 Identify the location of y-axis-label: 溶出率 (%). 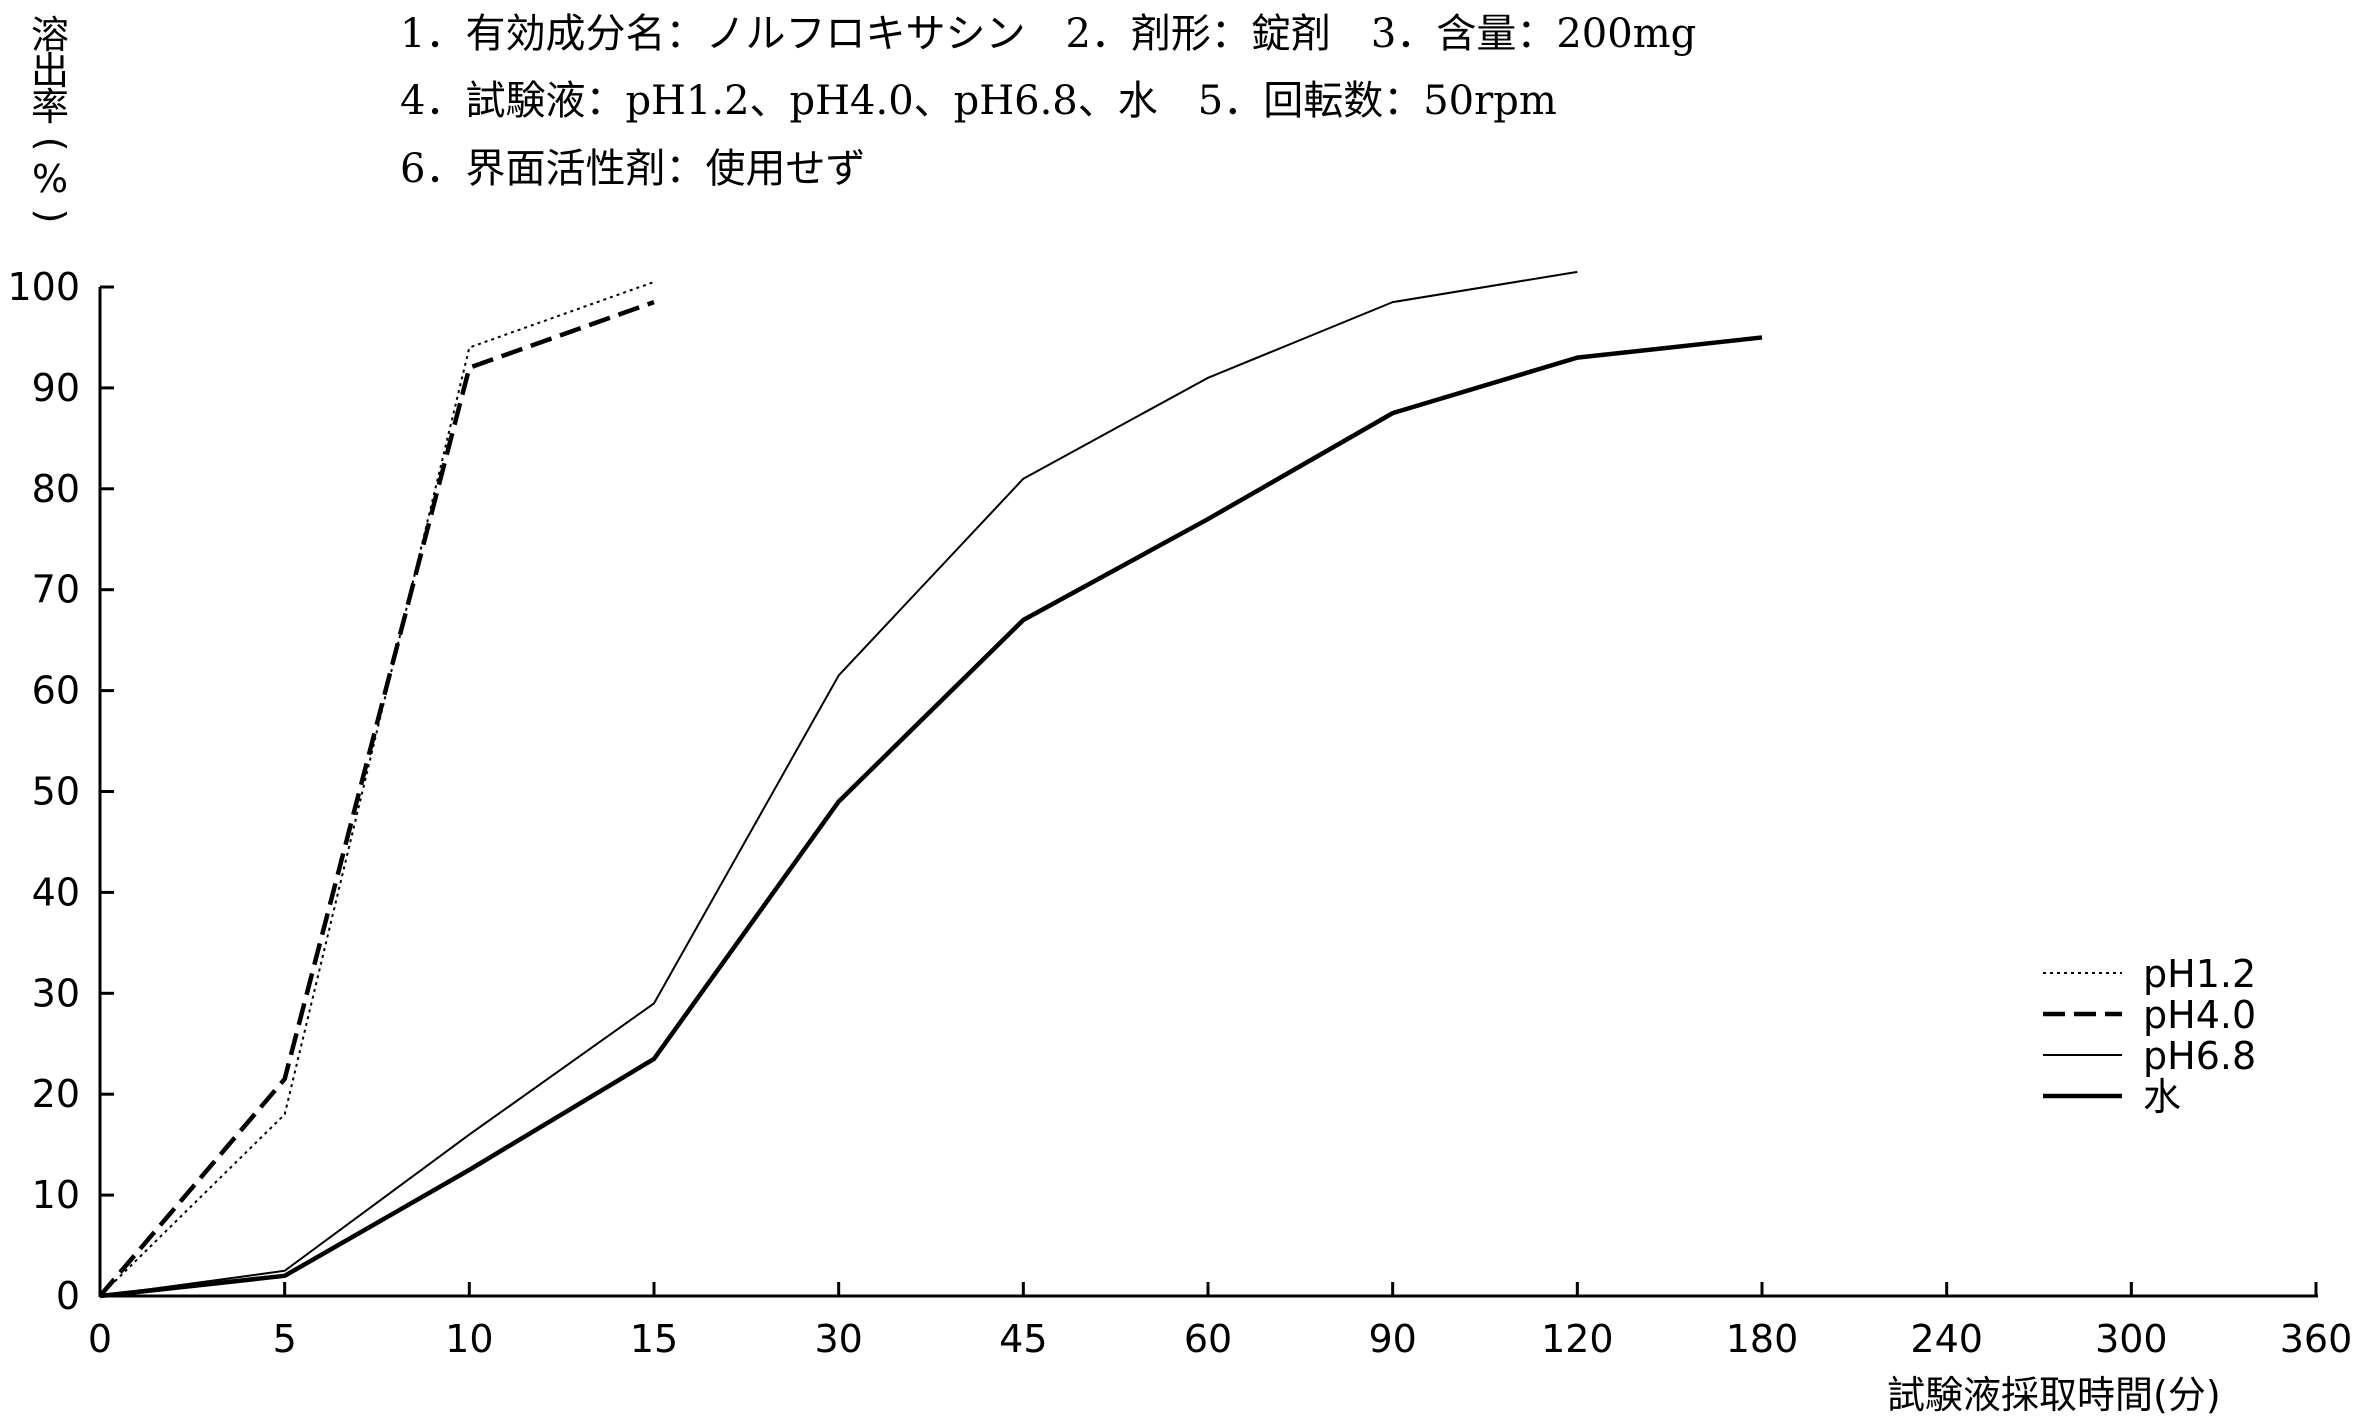
(51, 118).